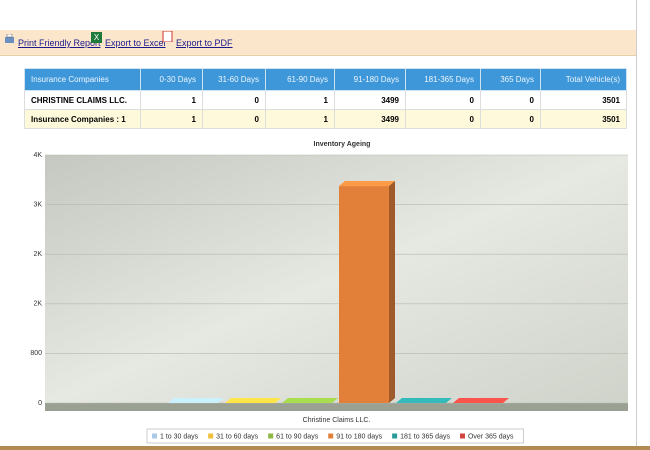 The width and height of the screenshot is (650, 450). Describe the element at coordinates (370, 79) in the screenshot. I see `column-header: 91-180 Days` at that location.